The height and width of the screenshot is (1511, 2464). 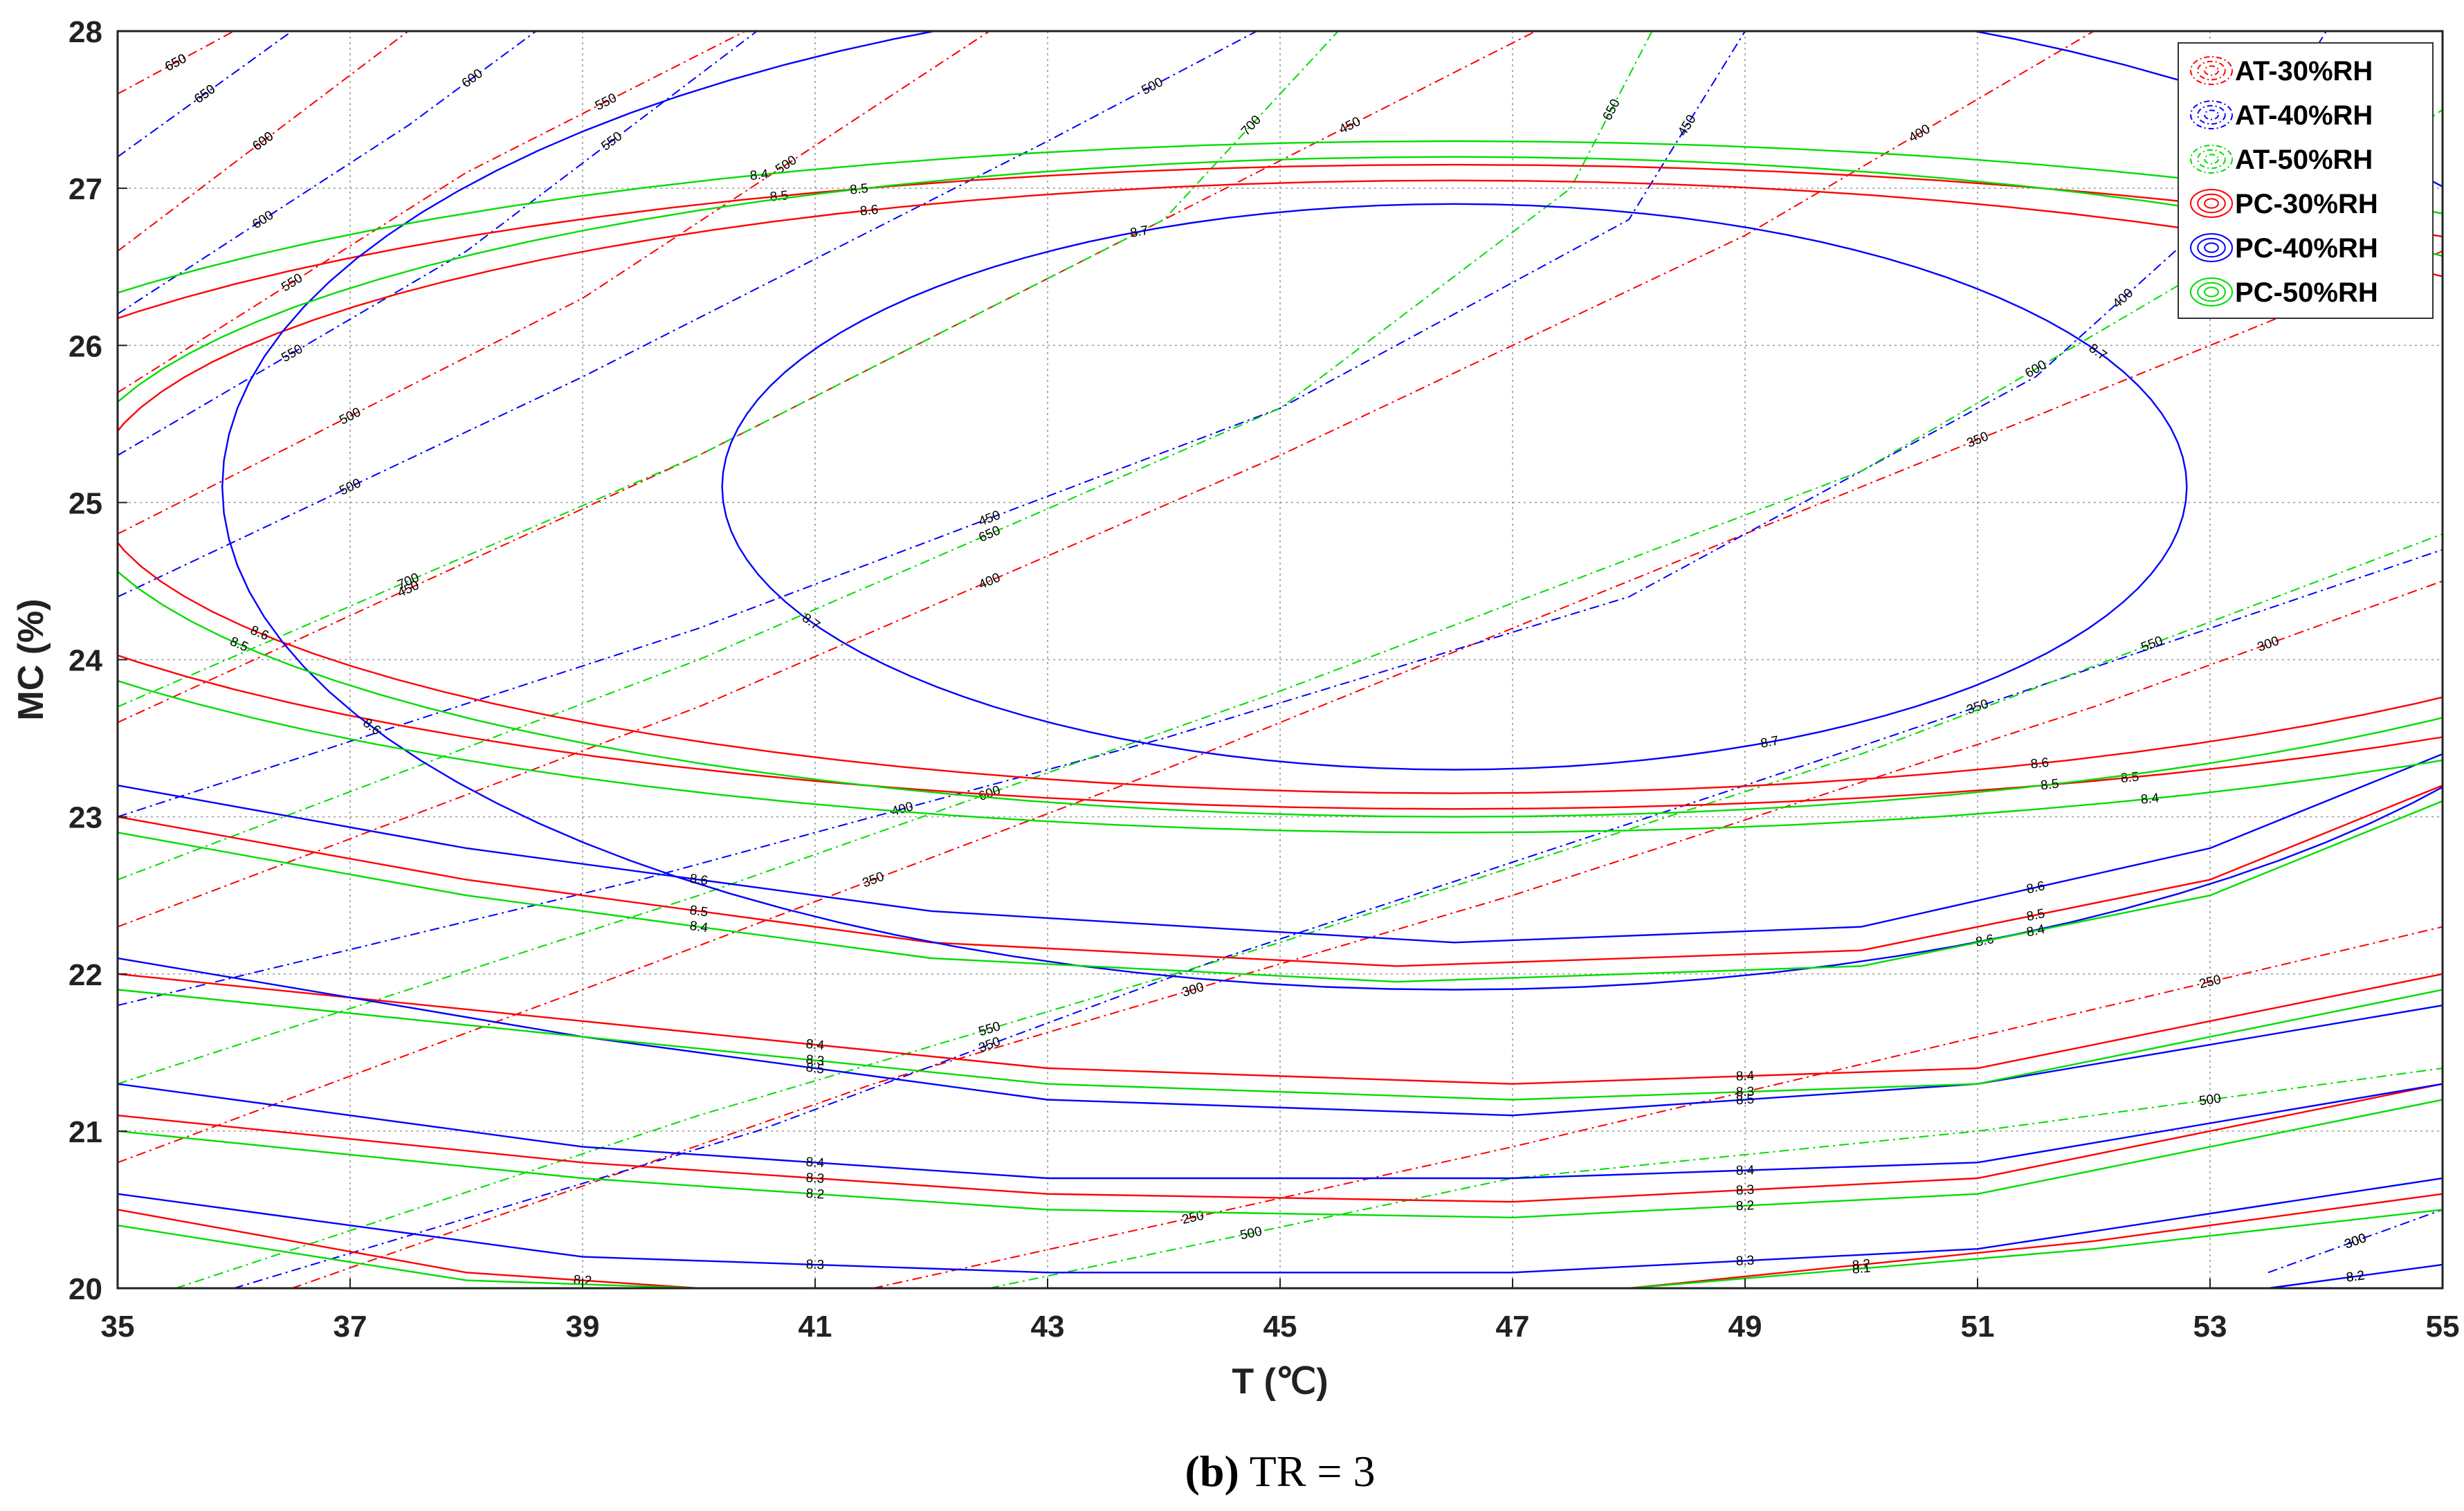 What do you see at coordinates (815, 1327) in the screenshot?
I see `x-tick-label: 41` at bounding box center [815, 1327].